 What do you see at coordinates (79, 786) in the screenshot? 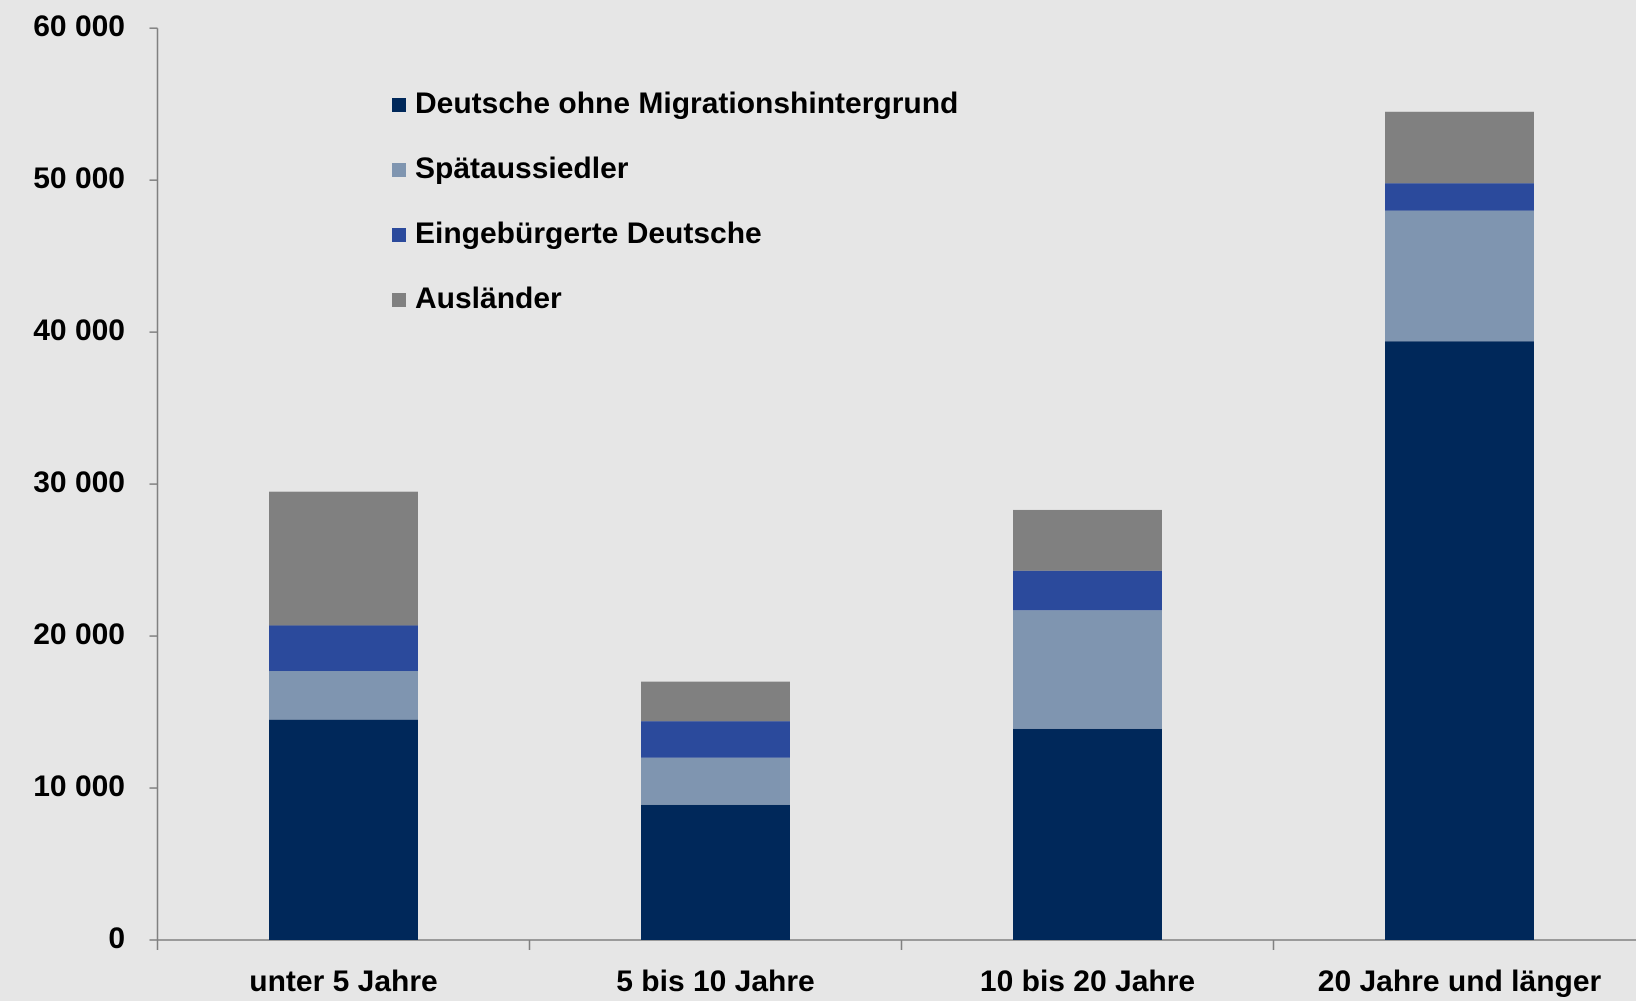
I see `y-tick-label: 10 000` at bounding box center [79, 786].